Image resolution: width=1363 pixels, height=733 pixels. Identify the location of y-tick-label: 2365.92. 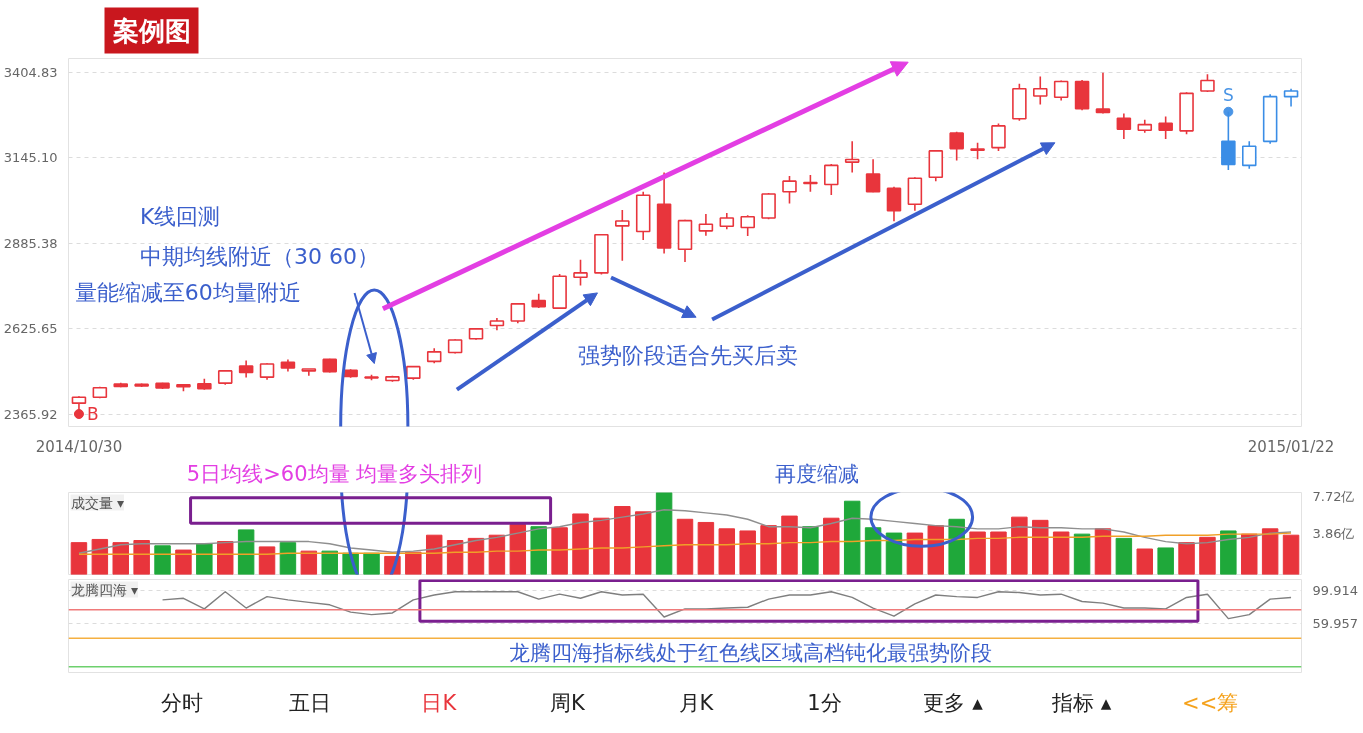
(30, 414).